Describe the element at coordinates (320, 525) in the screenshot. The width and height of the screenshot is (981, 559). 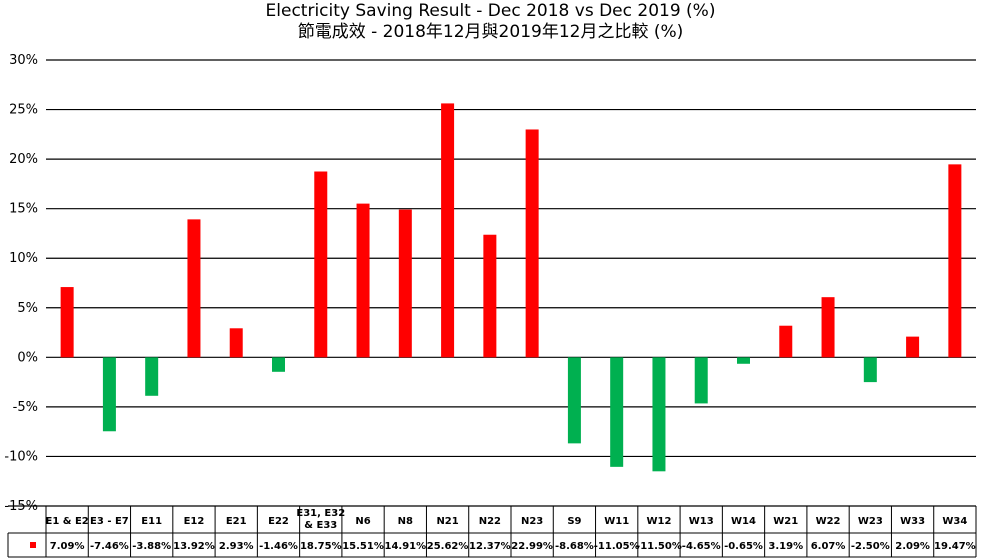
I see `x-tick-label: & E33` at that location.